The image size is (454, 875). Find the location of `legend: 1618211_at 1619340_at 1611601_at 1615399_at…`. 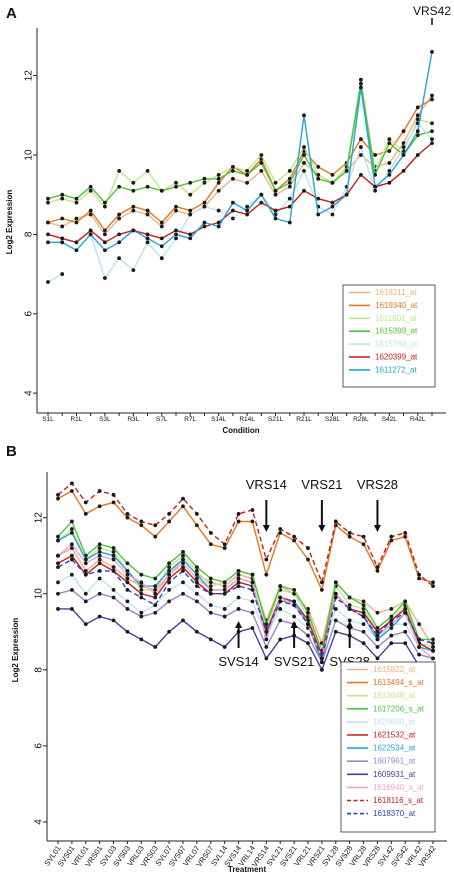

legend: 1618211_at 1619340_at 1611601_at 1615399_at… is located at coordinates (389, 336).